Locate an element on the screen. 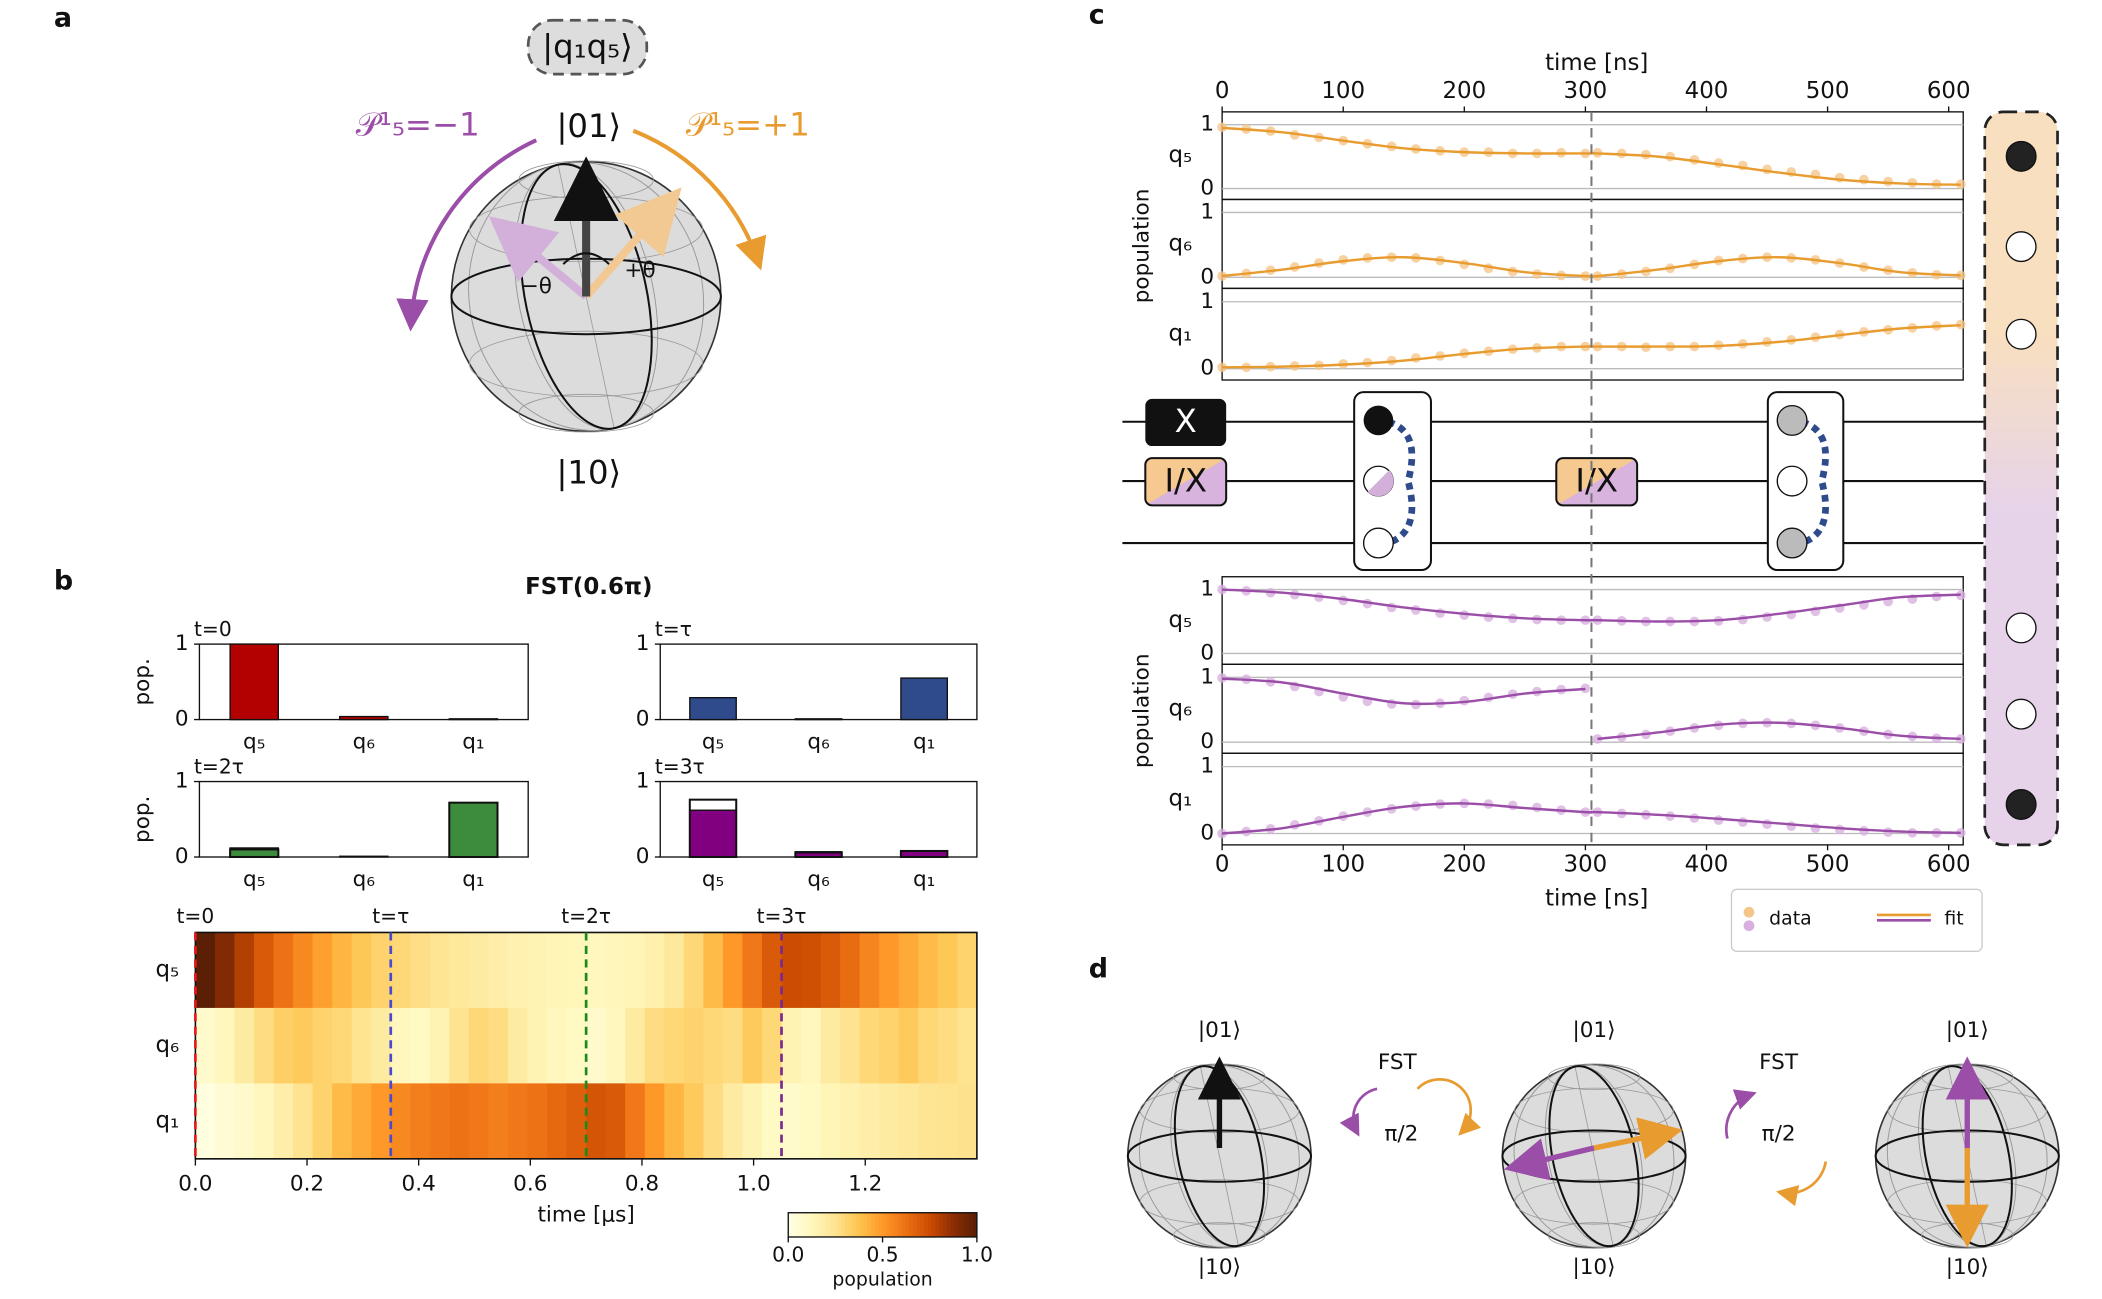  meridian is located at coordinates (1594, 1156).